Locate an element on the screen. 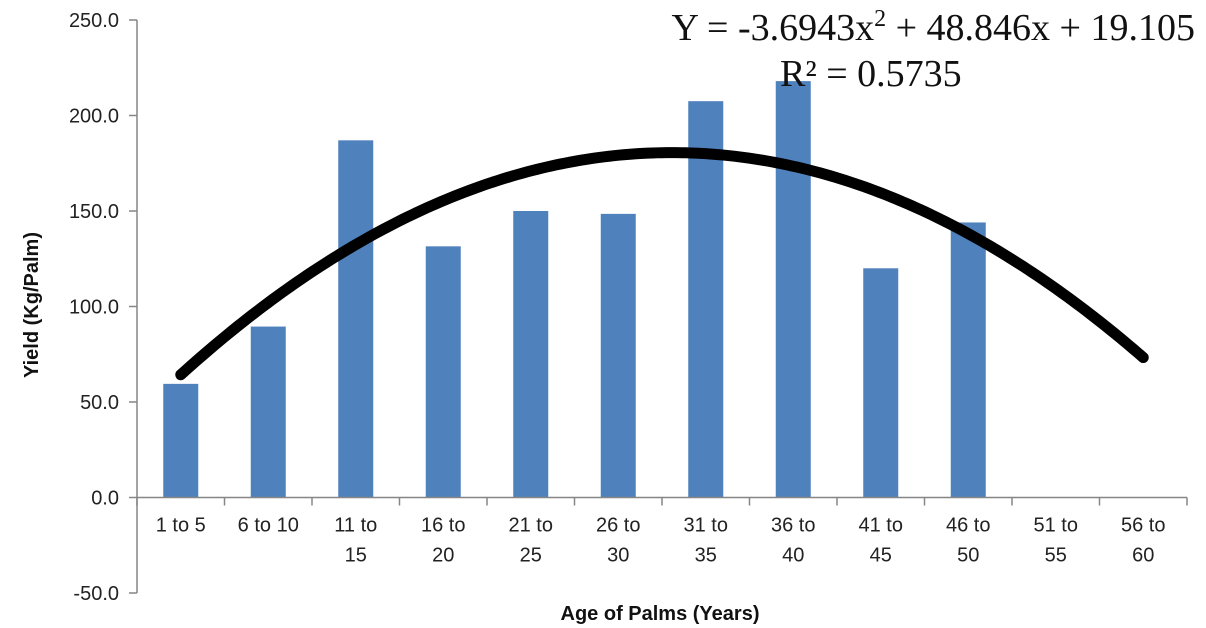  x-tick-label: 46 to 50 is located at coordinates (968, 541).